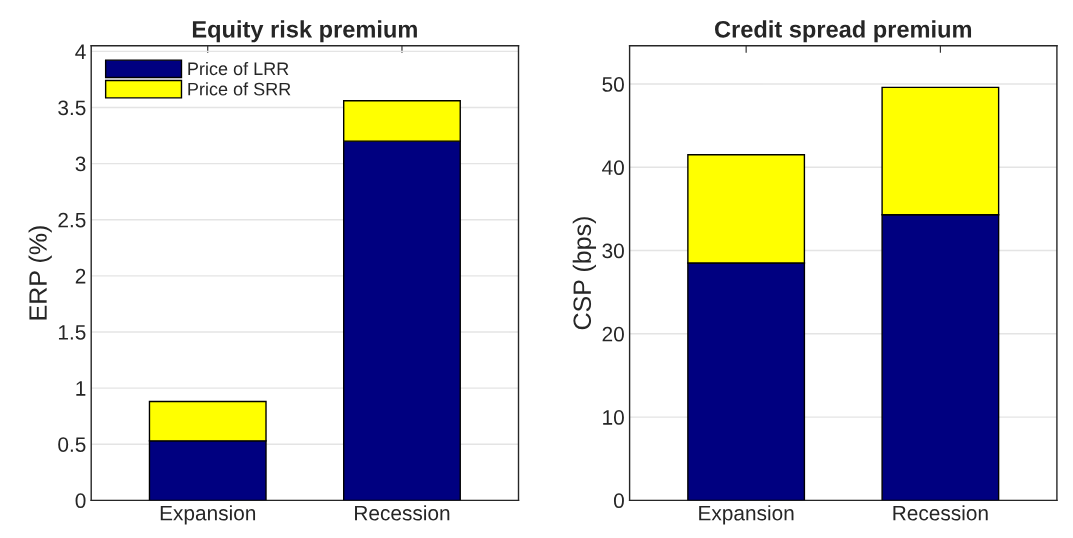 The height and width of the screenshot is (538, 1073). Describe the element at coordinates (40, 273) in the screenshot. I see `y-axis-title: ERP (%)` at that location.